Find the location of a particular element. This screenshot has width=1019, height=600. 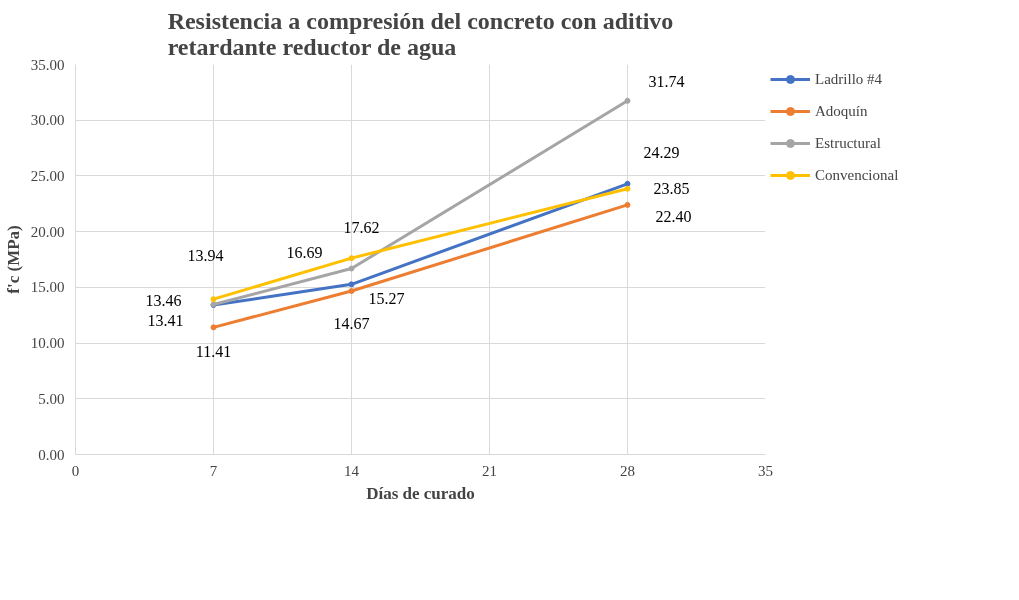

data-label: 22.40 is located at coordinates (673, 217).